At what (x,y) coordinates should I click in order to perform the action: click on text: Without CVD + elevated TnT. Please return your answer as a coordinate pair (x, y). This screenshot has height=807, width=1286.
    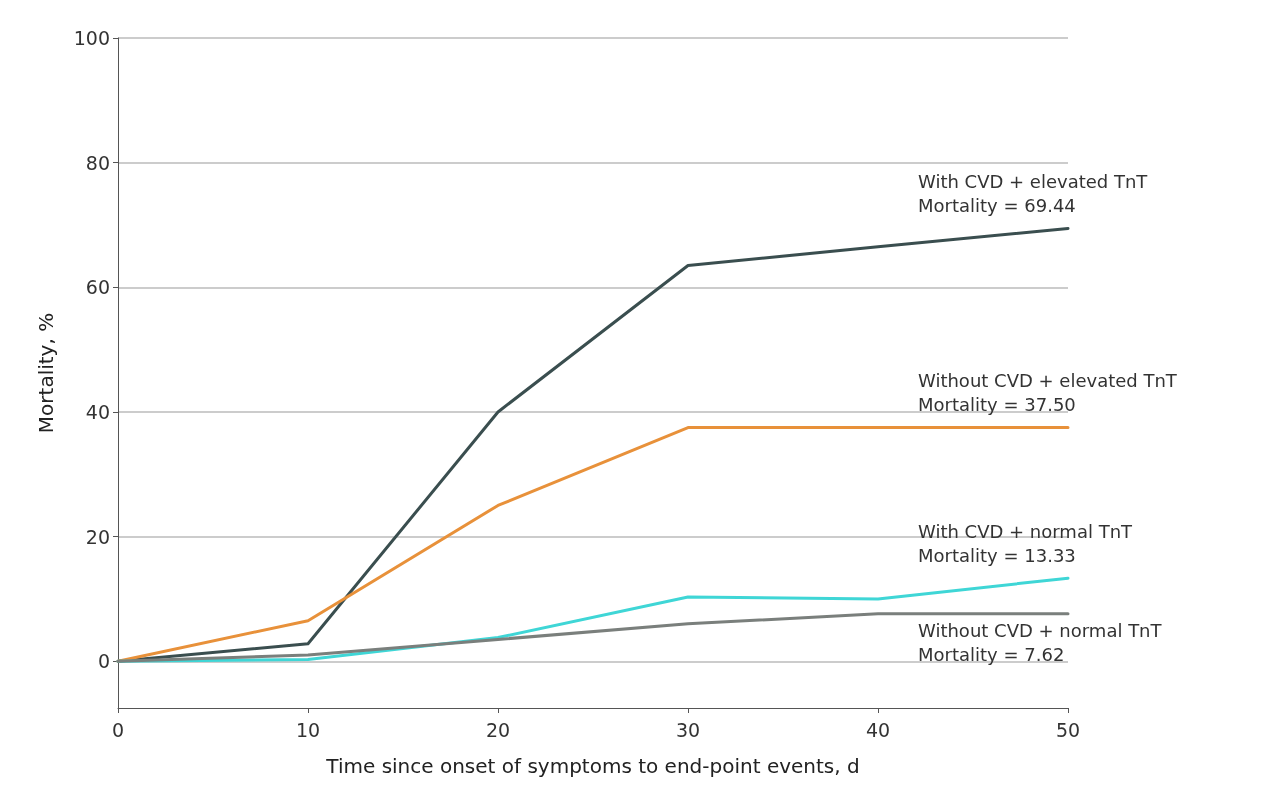
    Looking at the image, I should click on (1048, 381).